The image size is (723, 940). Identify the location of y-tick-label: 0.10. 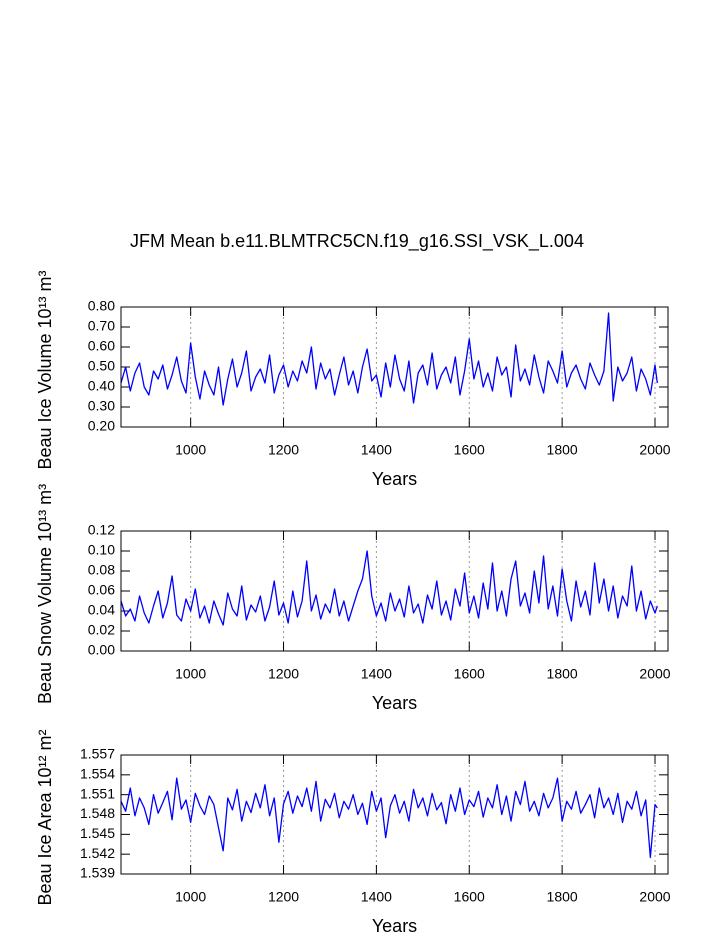
(101, 550).